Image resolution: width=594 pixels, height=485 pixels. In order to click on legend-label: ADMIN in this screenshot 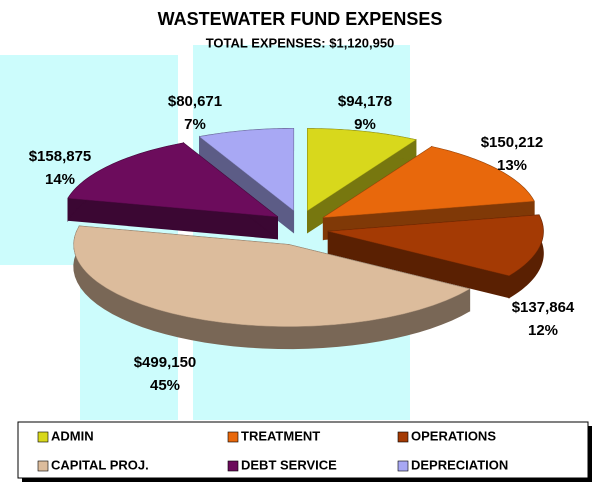, I will do `click(72, 435)`.